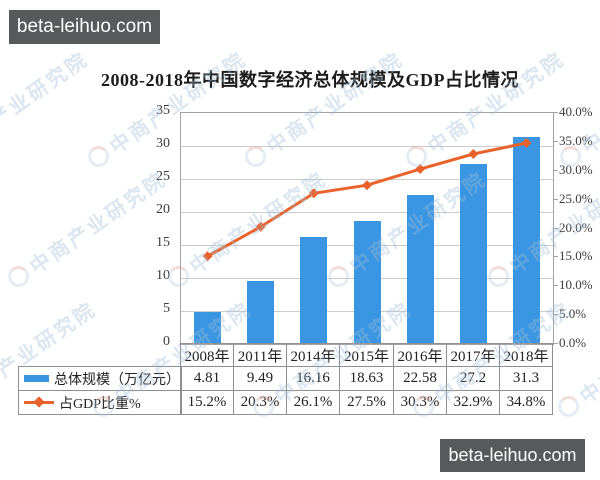  Describe the element at coordinates (166, 308) in the screenshot. I see `left-axis-tick-label: 5` at that location.